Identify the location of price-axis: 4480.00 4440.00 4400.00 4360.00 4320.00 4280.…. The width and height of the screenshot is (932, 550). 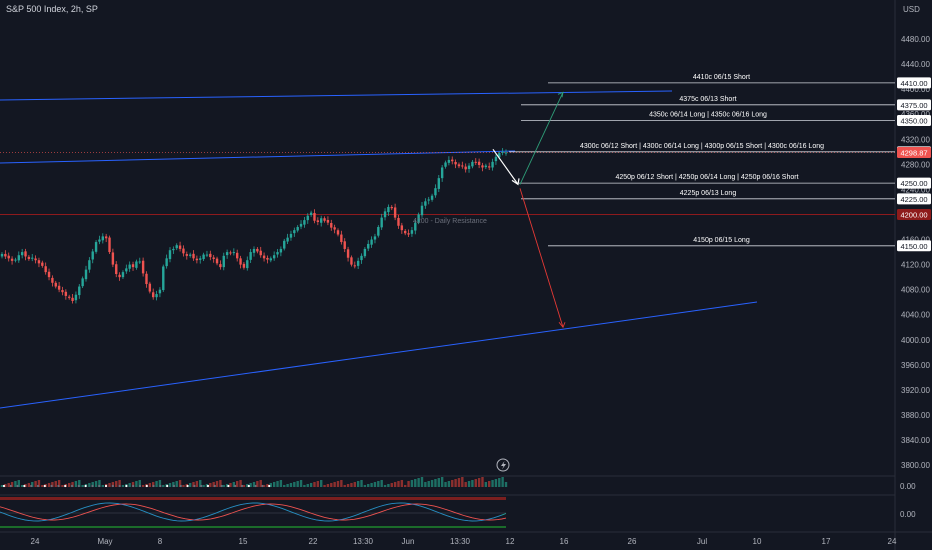
(914, 252).